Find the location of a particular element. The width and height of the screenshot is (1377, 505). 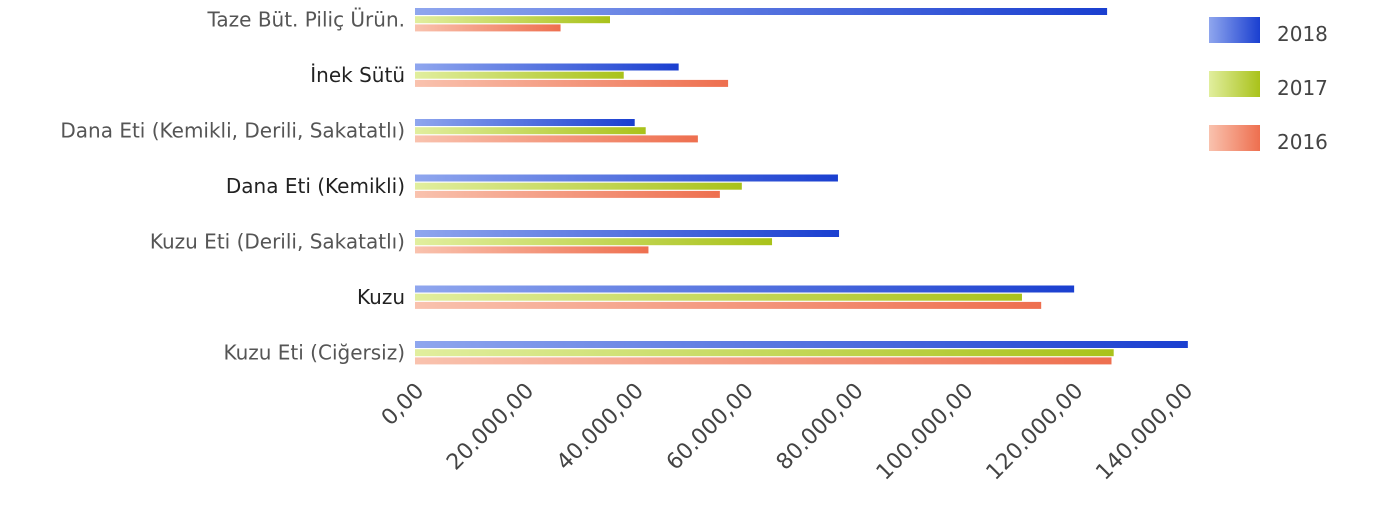

legend-label-2018: 2018 is located at coordinates (1302, 34).